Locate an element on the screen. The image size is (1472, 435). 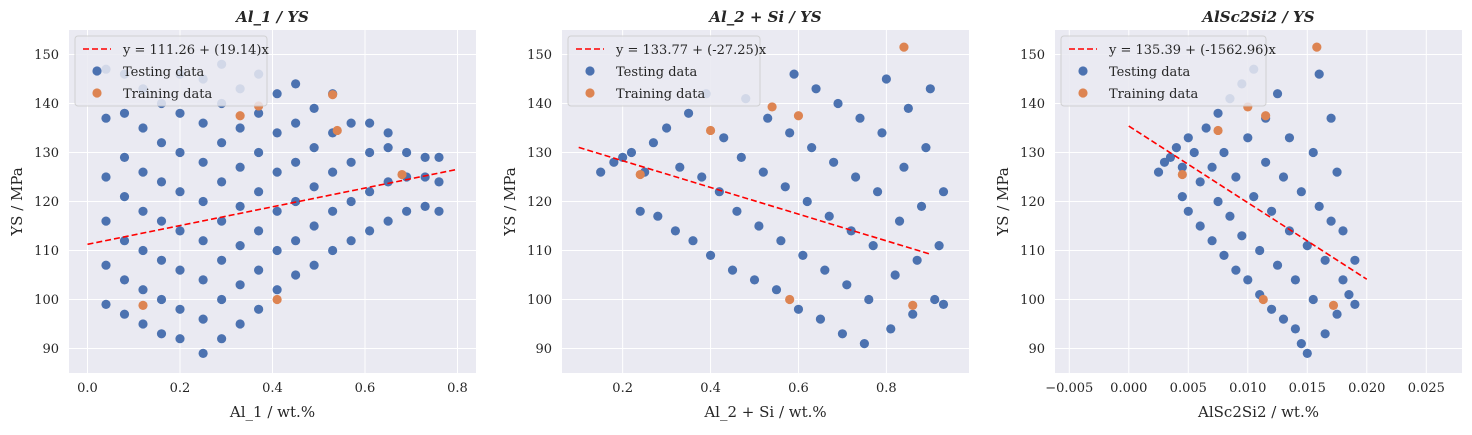
x-axis-label: Al_2 + Si / wt.% is located at coordinates (764, 412).